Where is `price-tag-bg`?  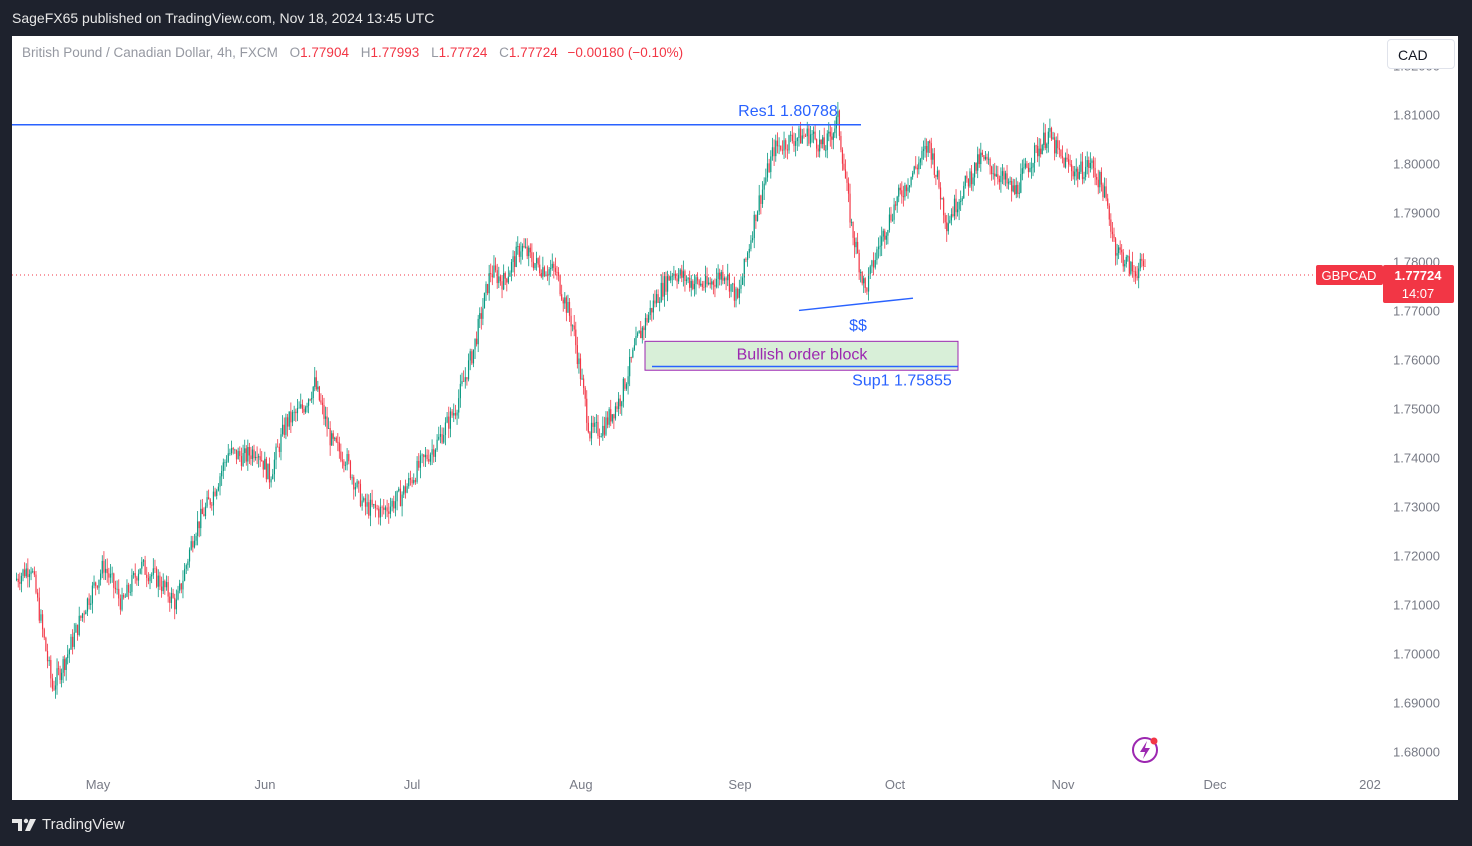 price-tag-bg is located at coordinates (1418, 283).